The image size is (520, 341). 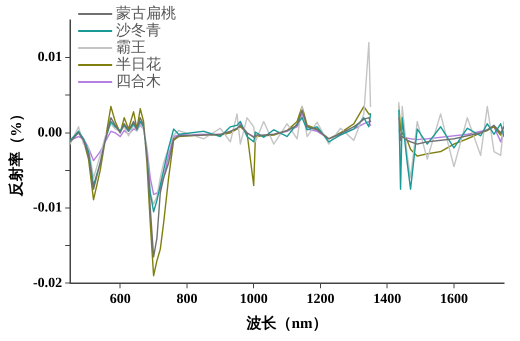 What do you see at coordinates (320, 300) in the screenshot?
I see `x-tick-label: 1200` at bounding box center [320, 300].